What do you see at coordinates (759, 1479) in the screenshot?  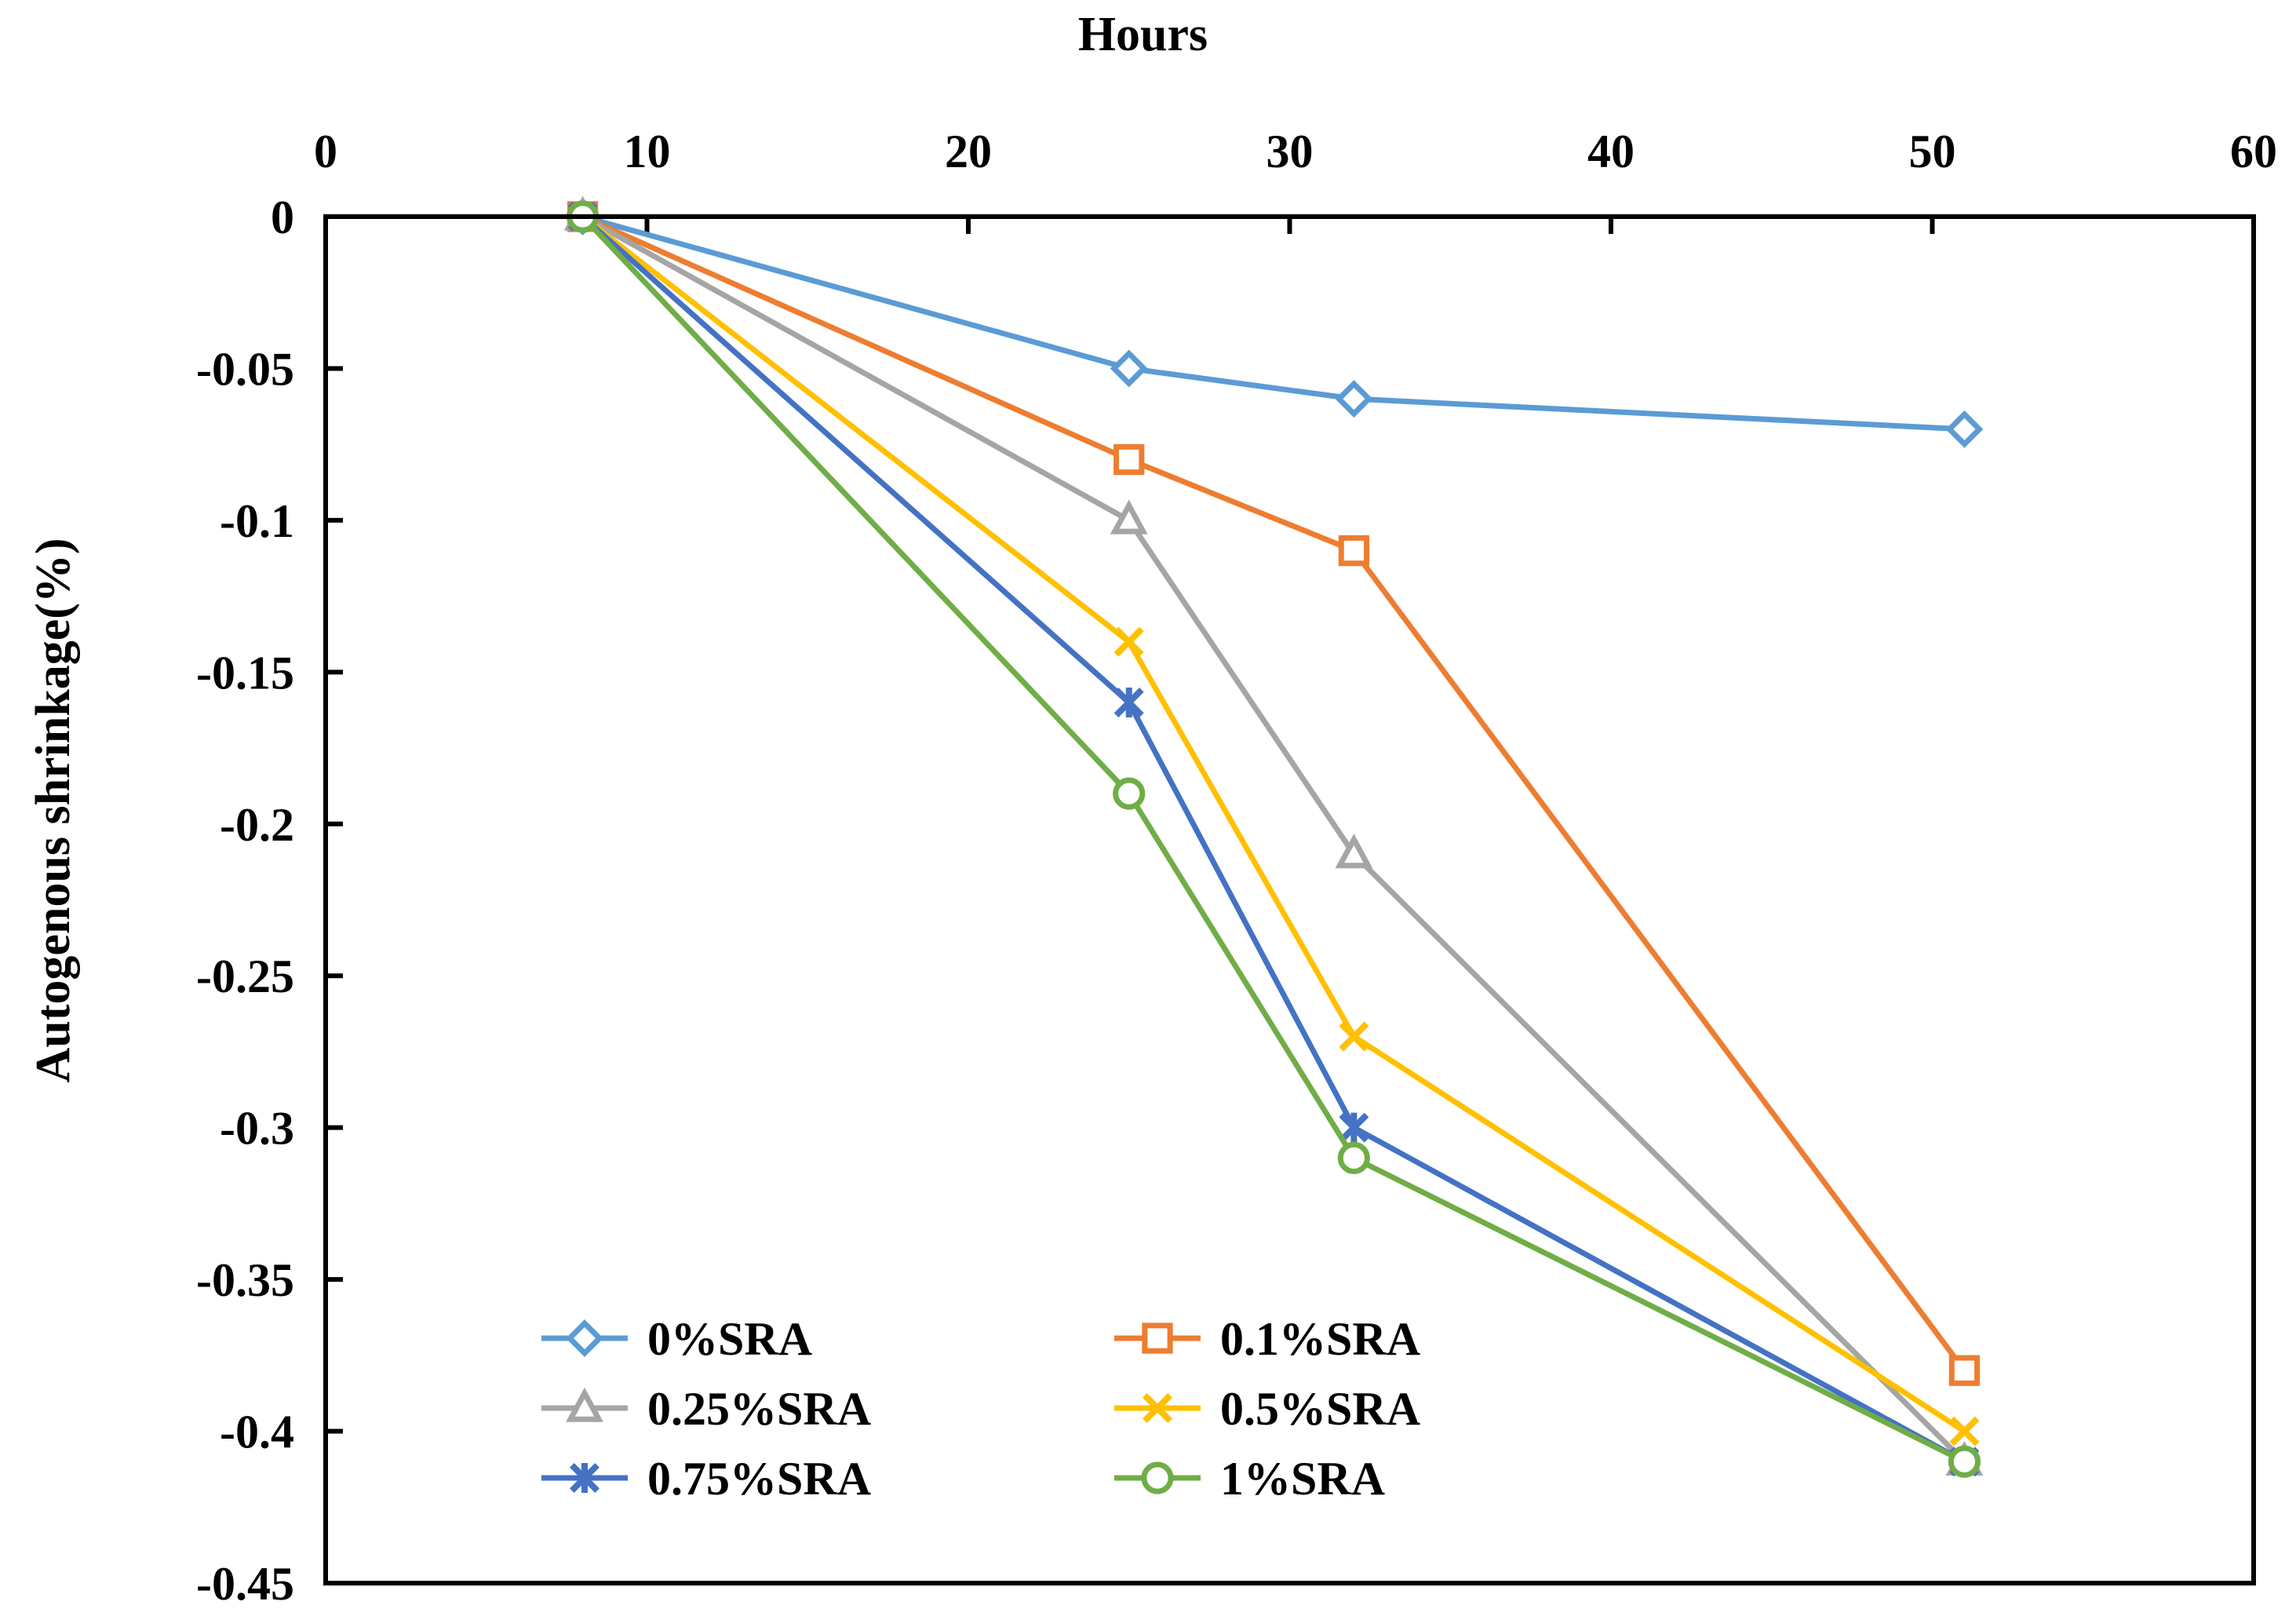 I see `legend-label: 0.75%SRA` at bounding box center [759, 1479].